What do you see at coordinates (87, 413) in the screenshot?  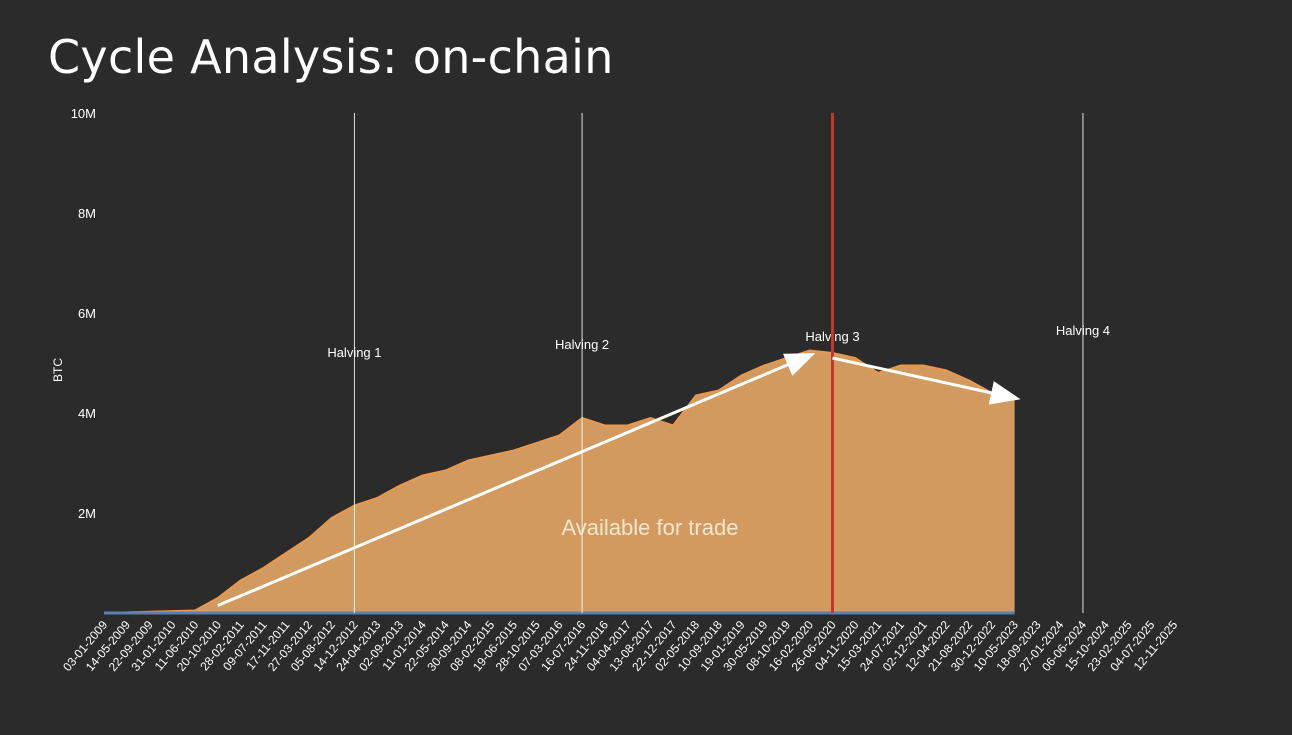 I see `y-tick-4M: 4M` at bounding box center [87, 413].